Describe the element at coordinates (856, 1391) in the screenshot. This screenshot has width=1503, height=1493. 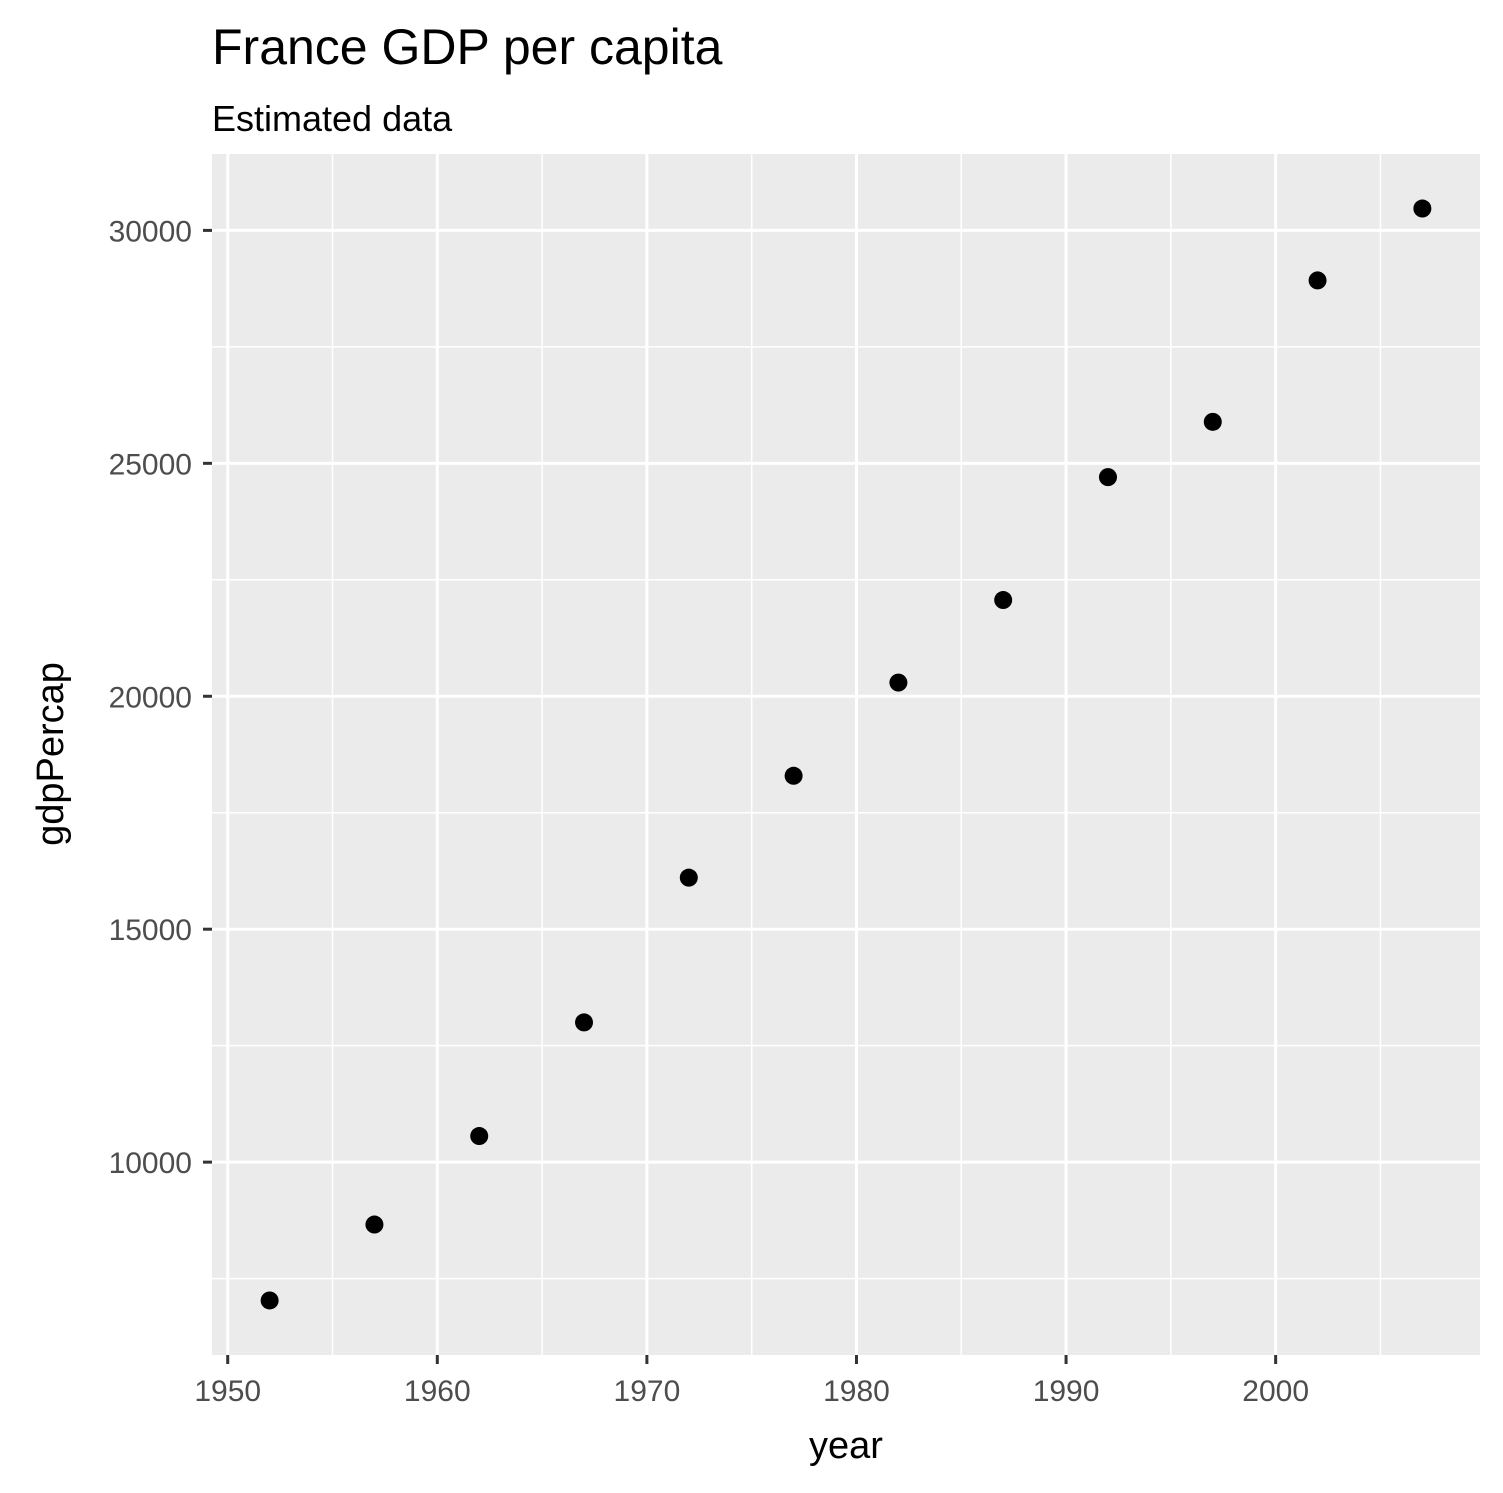
I see `x-tick-label: 1980` at that location.